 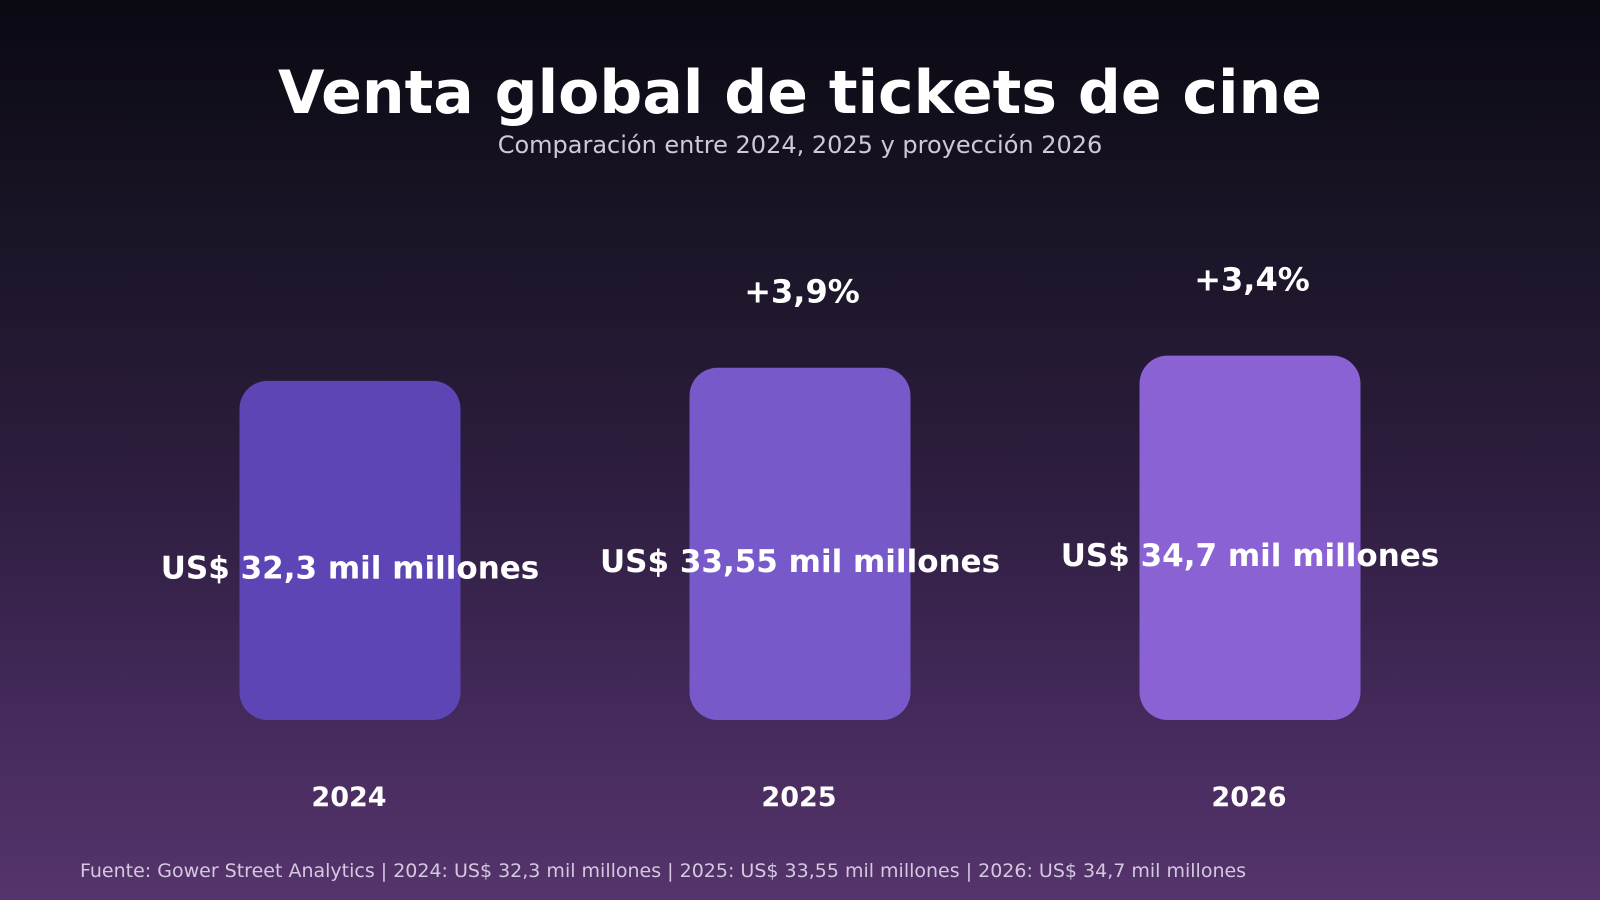 I want to click on bar-2025, so click(x=800, y=543).